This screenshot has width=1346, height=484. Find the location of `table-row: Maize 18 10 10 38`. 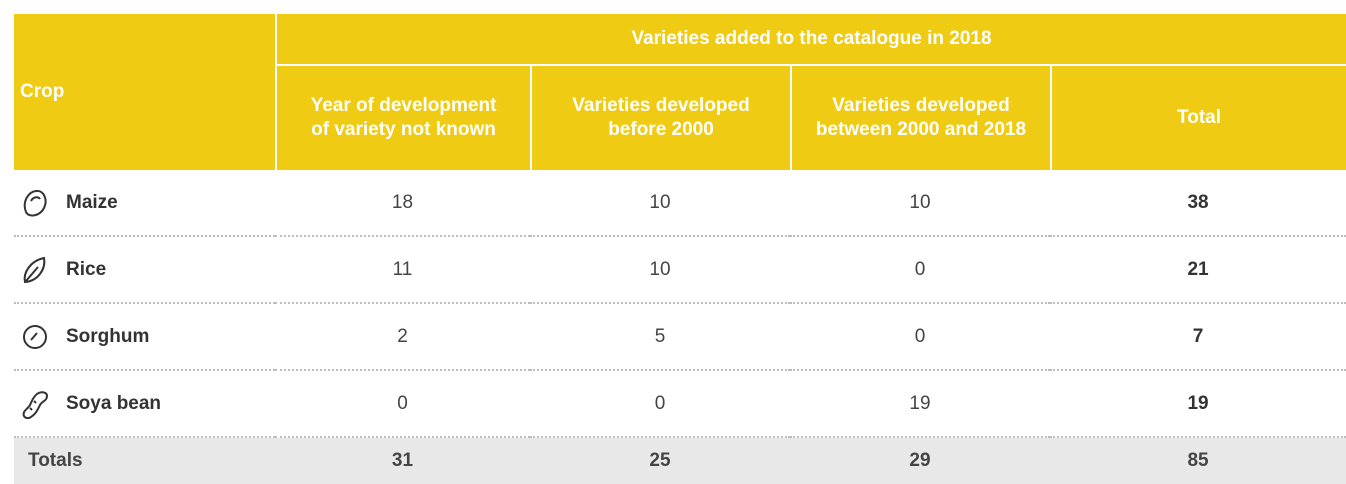

table-row: Maize 18 10 10 38 is located at coordinates (680, 203).